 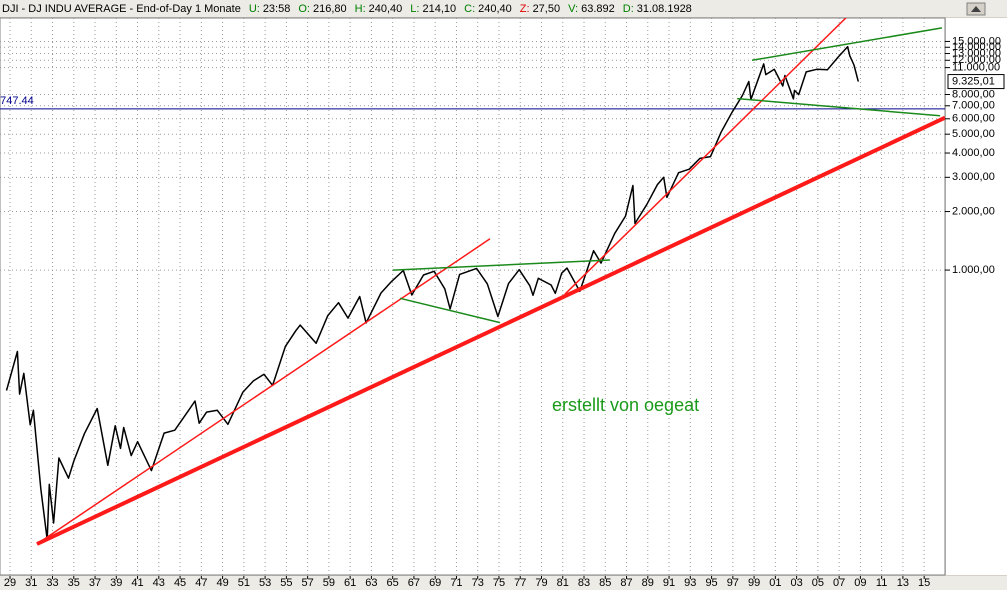 I want to click on x-tick-label: 95, so click(x=711, y=583).